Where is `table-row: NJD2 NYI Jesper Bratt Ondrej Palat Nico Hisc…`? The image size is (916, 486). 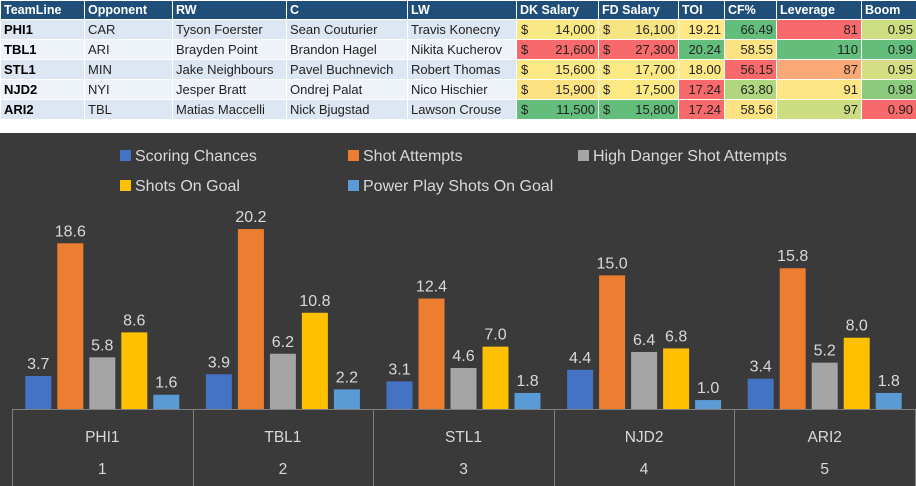
table-row: NJD2 NYI Jesper Bratt Ondrej Palat Nico Hisc… is located at coordinates (458, 89).